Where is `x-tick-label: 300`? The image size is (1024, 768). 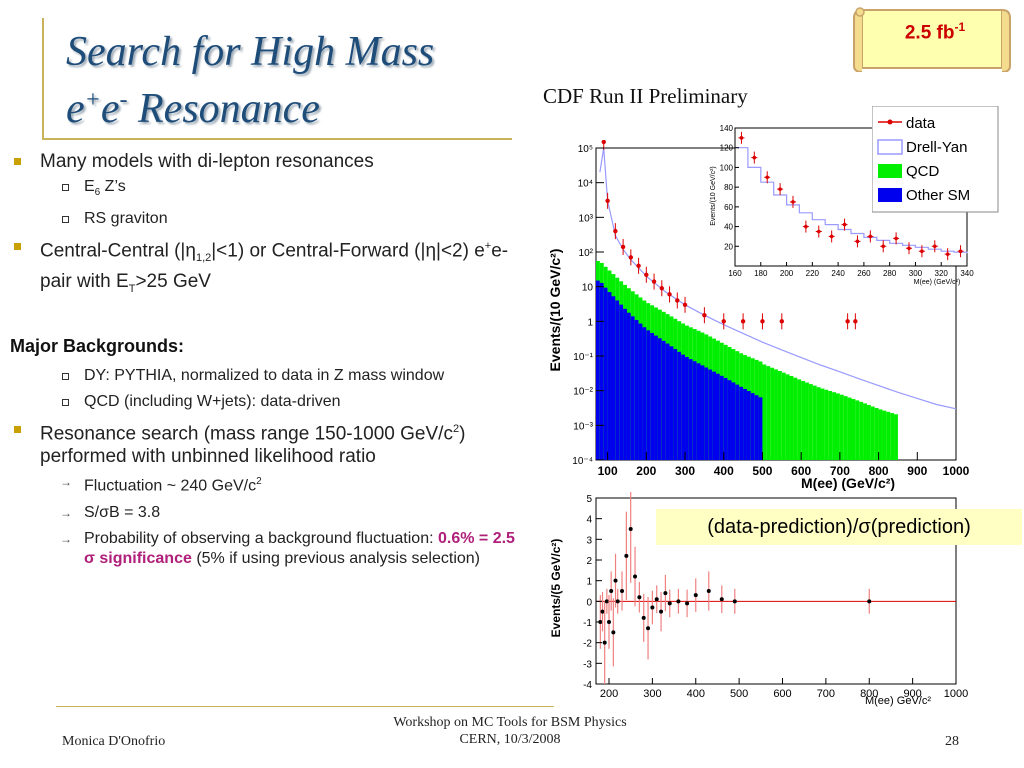
x-tick-label: 300 is located at coordinates (685, 471).